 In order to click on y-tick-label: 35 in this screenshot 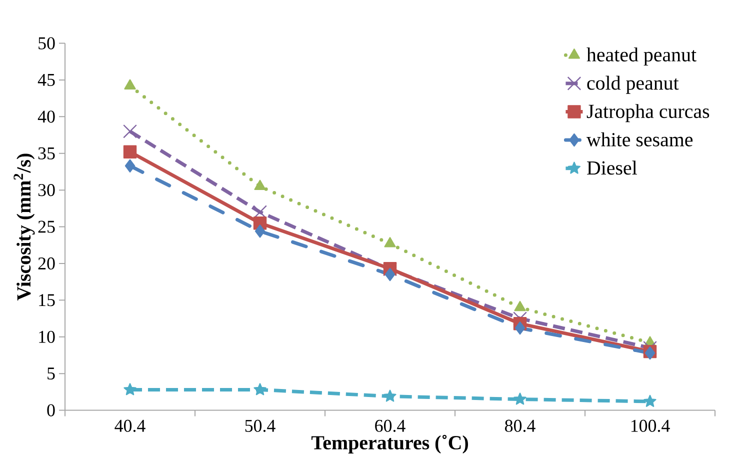, I will do `click(46, 153)`.